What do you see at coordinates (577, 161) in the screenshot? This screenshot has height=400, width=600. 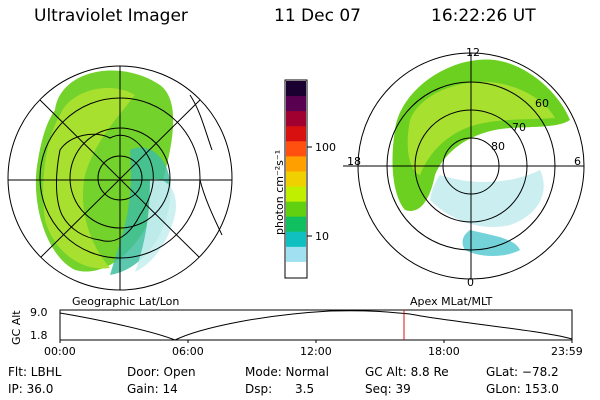 I see `mlt-label-right: 6` at bounding box center [577, 161].